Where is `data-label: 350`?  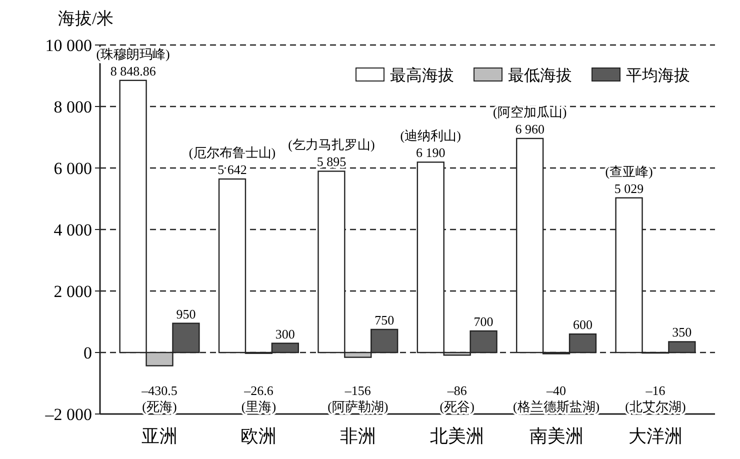
data-label: 350 is located at coordinates (682, 332).